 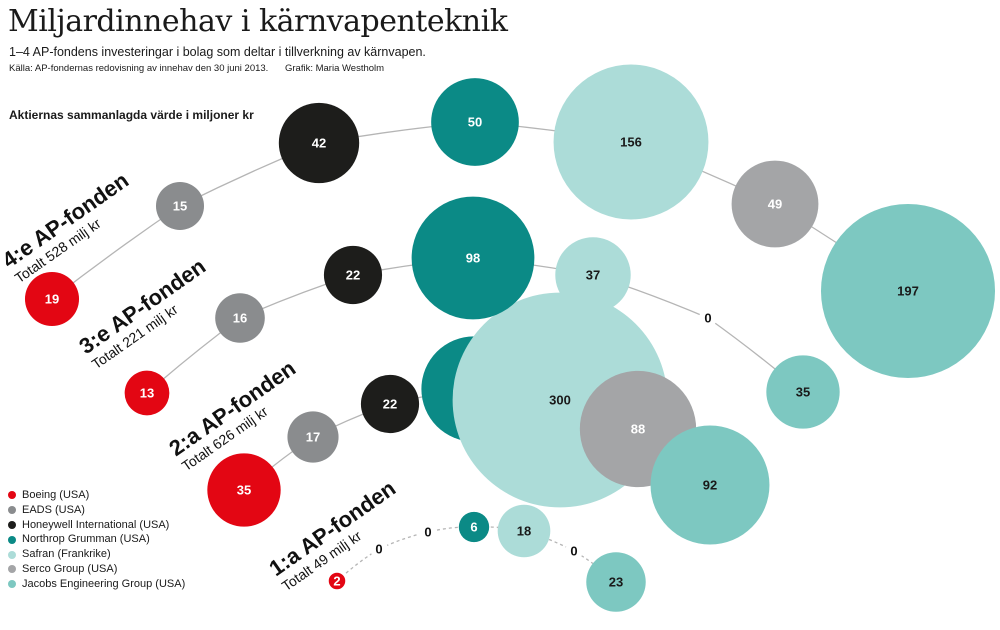 I want to click on legend-label: Honeywell International (USA), so click(x=96, y=524).